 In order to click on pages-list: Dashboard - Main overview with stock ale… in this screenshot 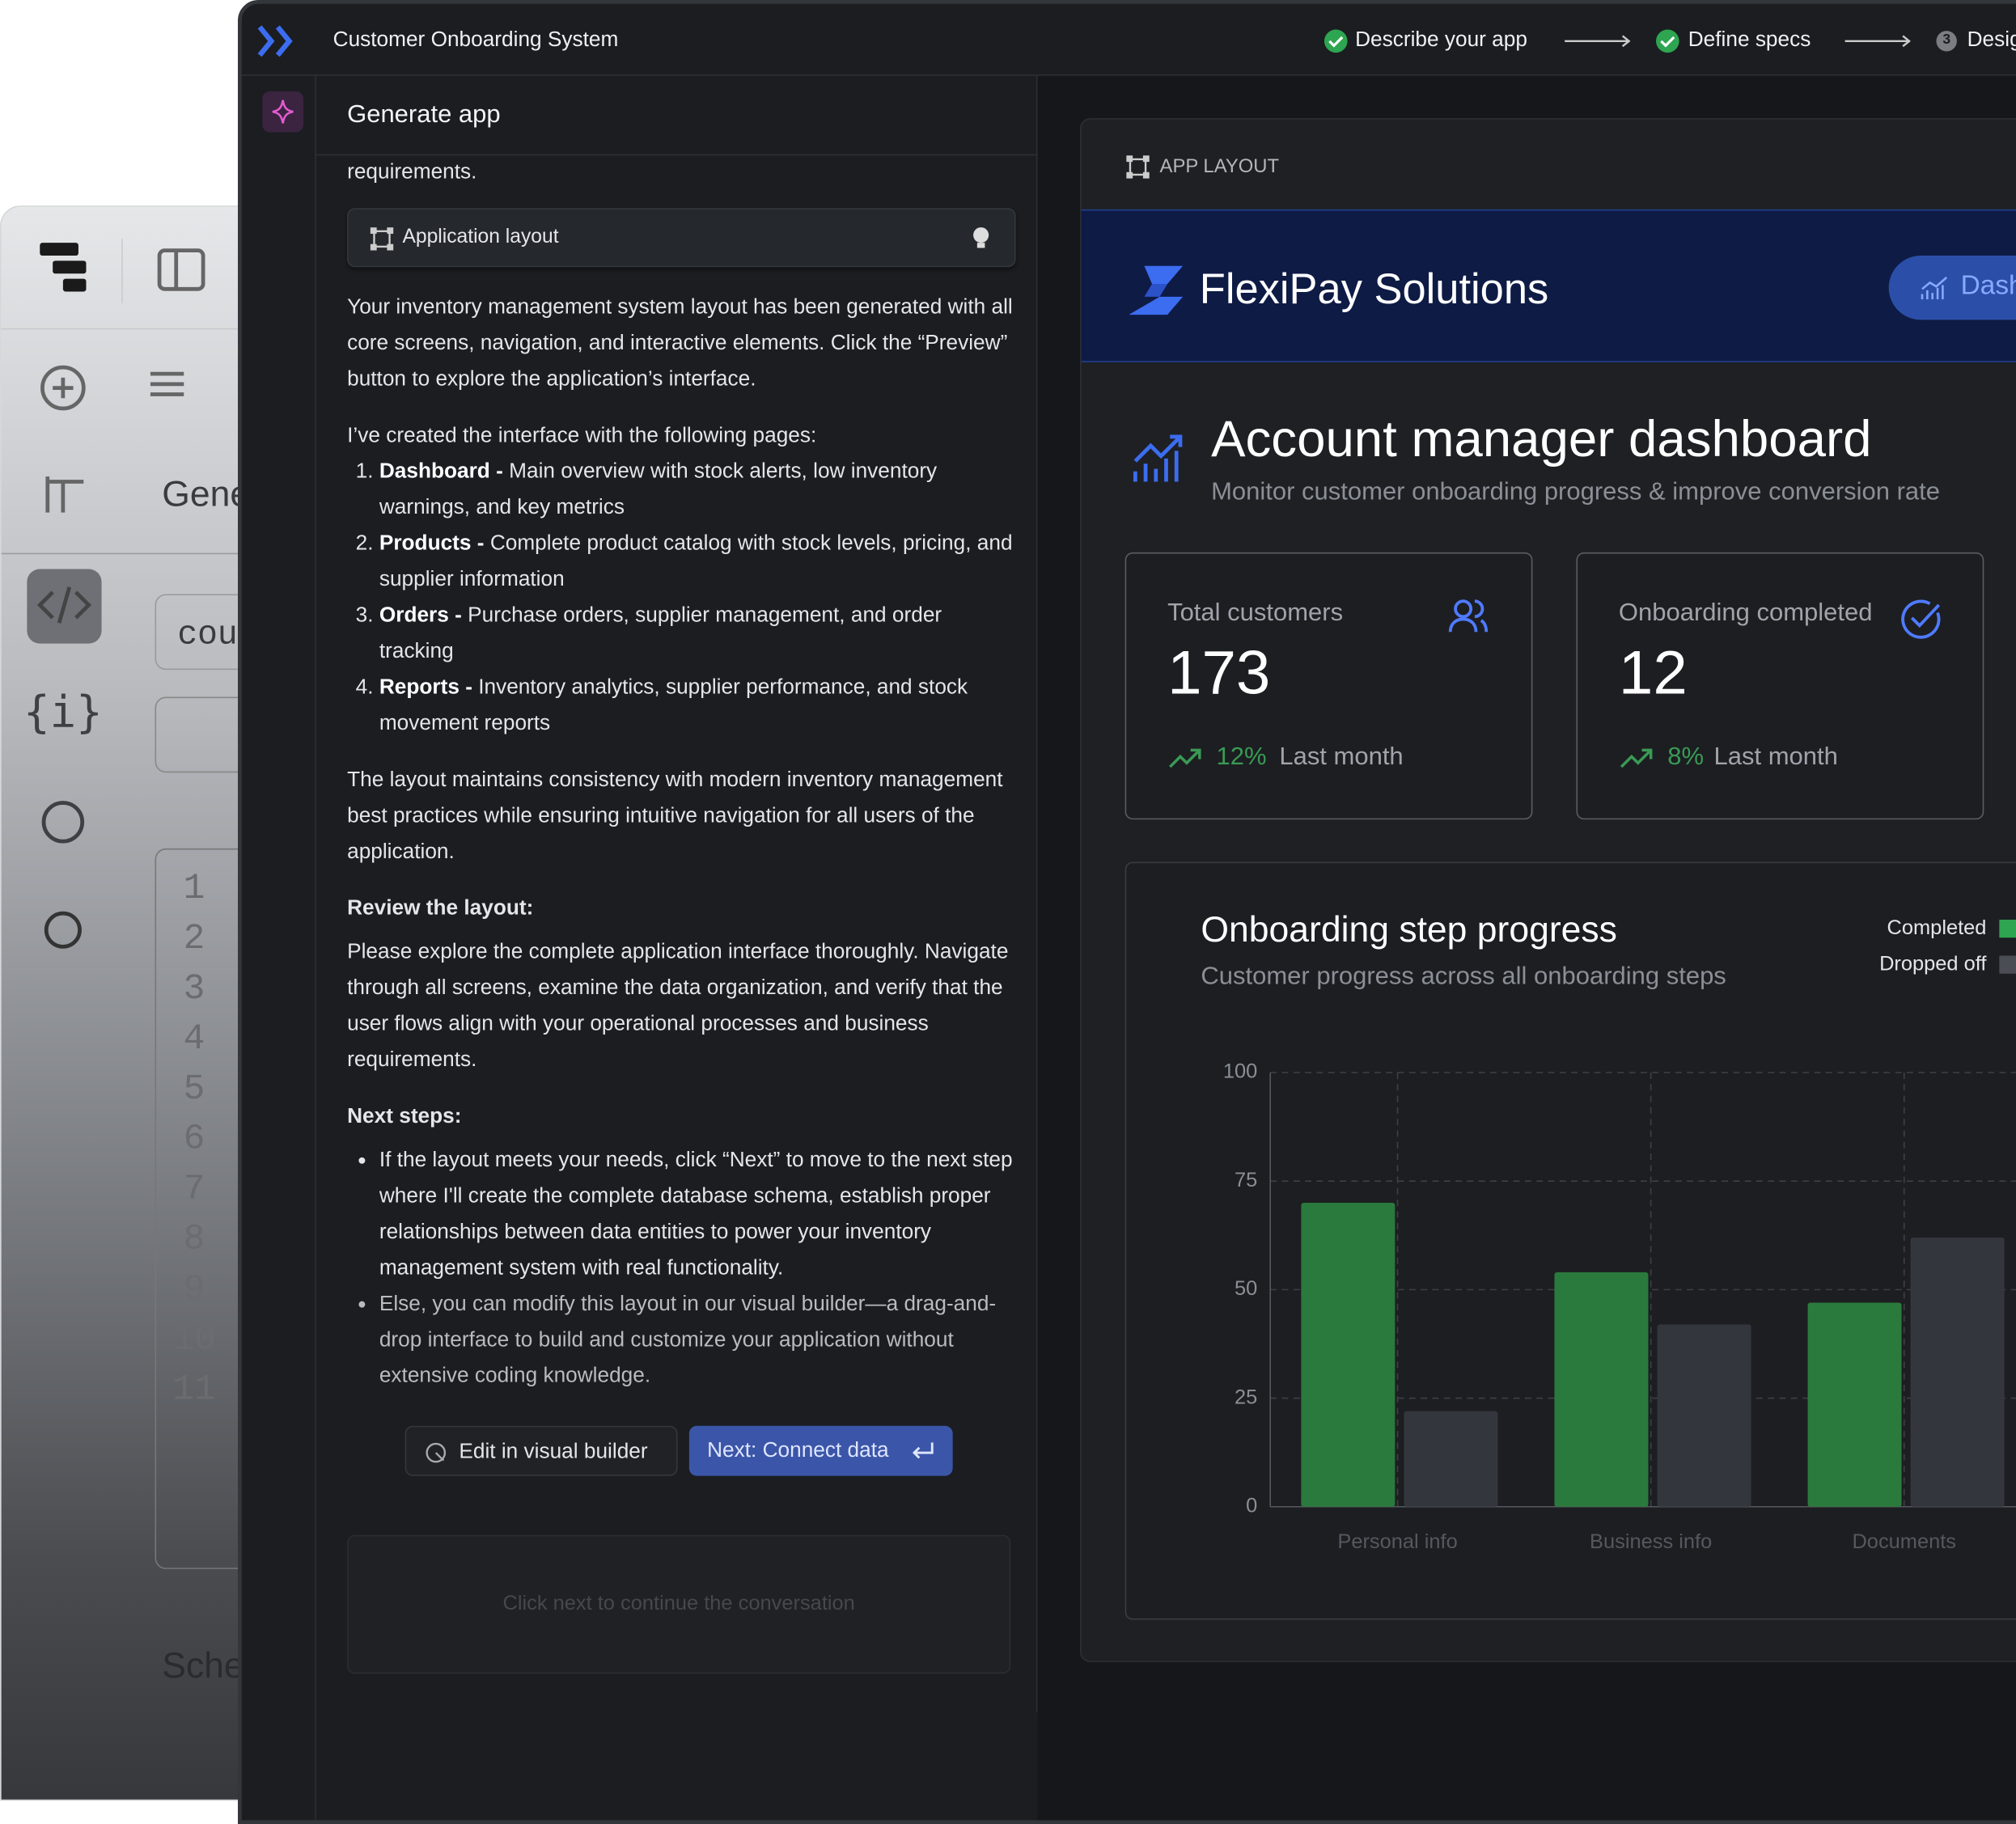, I will do `click(681, 598)`.